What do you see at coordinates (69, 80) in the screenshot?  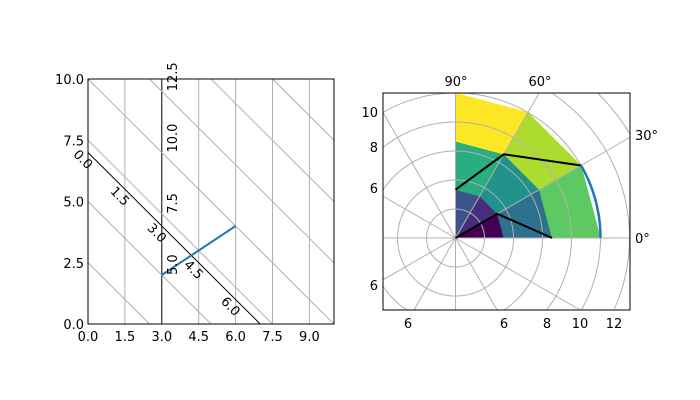 I see `y-tick-label: 10.0` at bounding box center [69, 80].